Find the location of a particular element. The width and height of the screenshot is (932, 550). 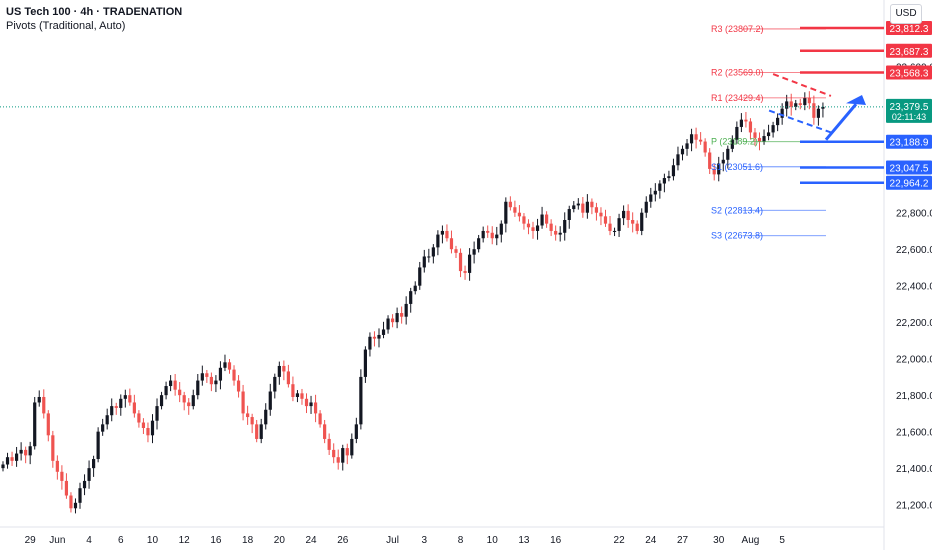

currency-button: USD is located at coordinates (906, 14).